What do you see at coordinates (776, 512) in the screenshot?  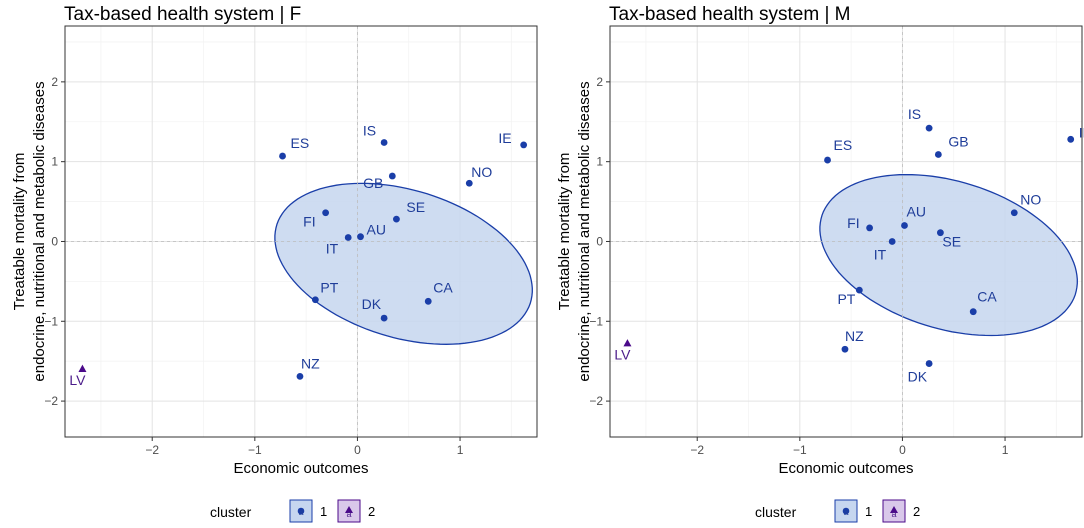 I see `legend-title: cluster` at bounding box center [776, 512].